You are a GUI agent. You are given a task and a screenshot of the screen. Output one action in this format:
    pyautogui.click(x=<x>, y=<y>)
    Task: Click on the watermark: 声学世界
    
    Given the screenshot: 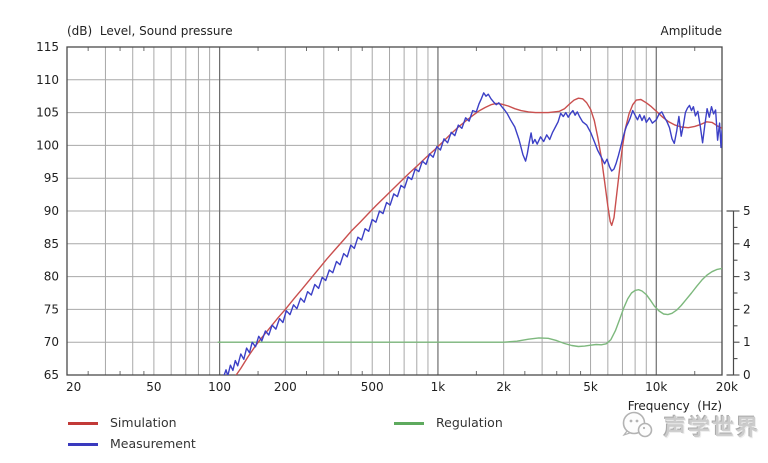 What is the action you would take?
    pyautogui.click(x=690, y=426)
    